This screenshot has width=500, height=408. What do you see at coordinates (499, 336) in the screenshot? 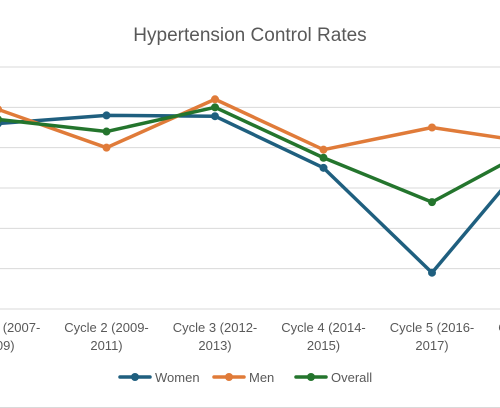
I see `x-tick-label: Cycle 6 (2018-2019)` at bounding box center [499, 336].